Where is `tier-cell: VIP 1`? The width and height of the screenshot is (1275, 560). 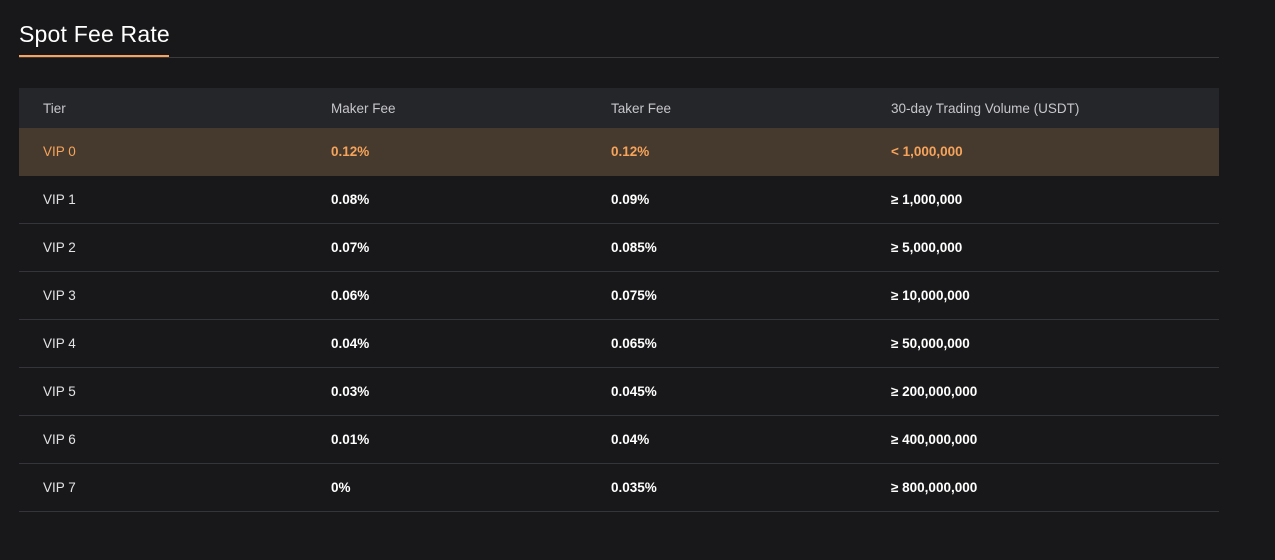
tier-cell: VIP 1 is located at coordinates (175, 199).